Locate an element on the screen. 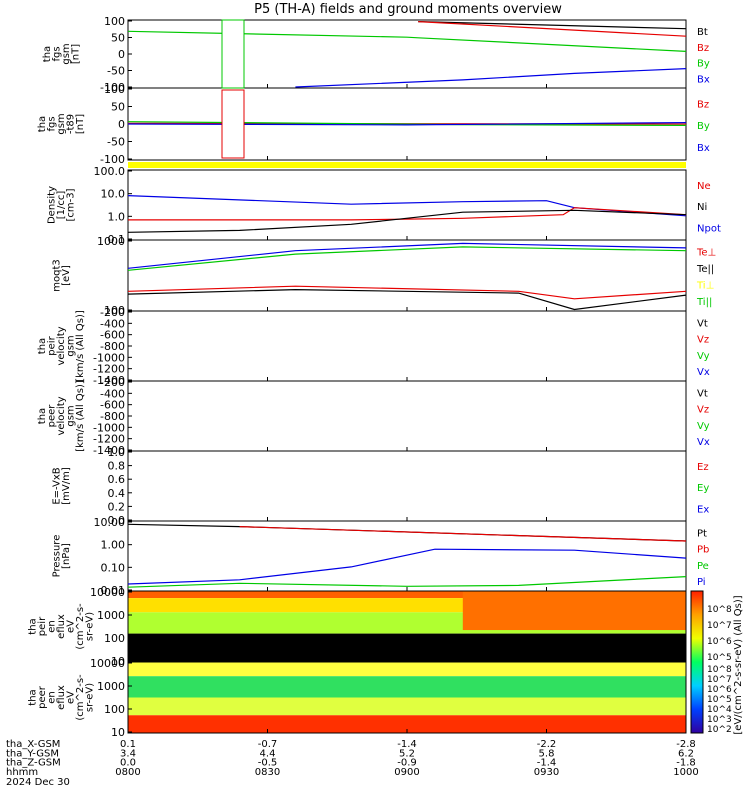 This screenshot has width=750, height=800. legend-item: Bt is located at coordinates (702, 32).